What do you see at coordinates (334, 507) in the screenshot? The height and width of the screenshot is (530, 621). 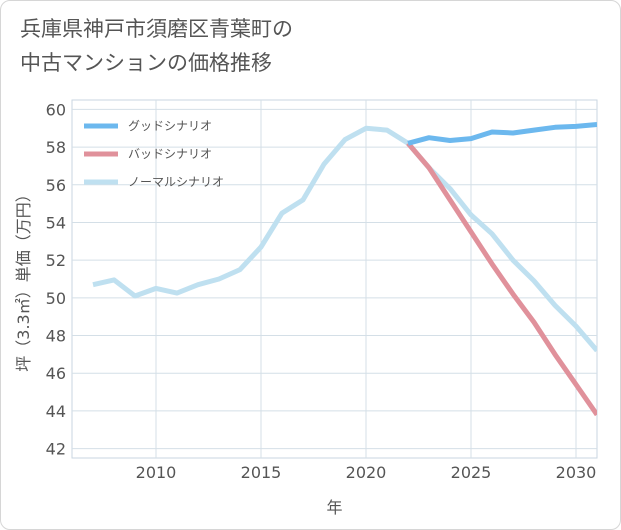 I see `x-axis-label: 年` at bounding box center [334, 507].